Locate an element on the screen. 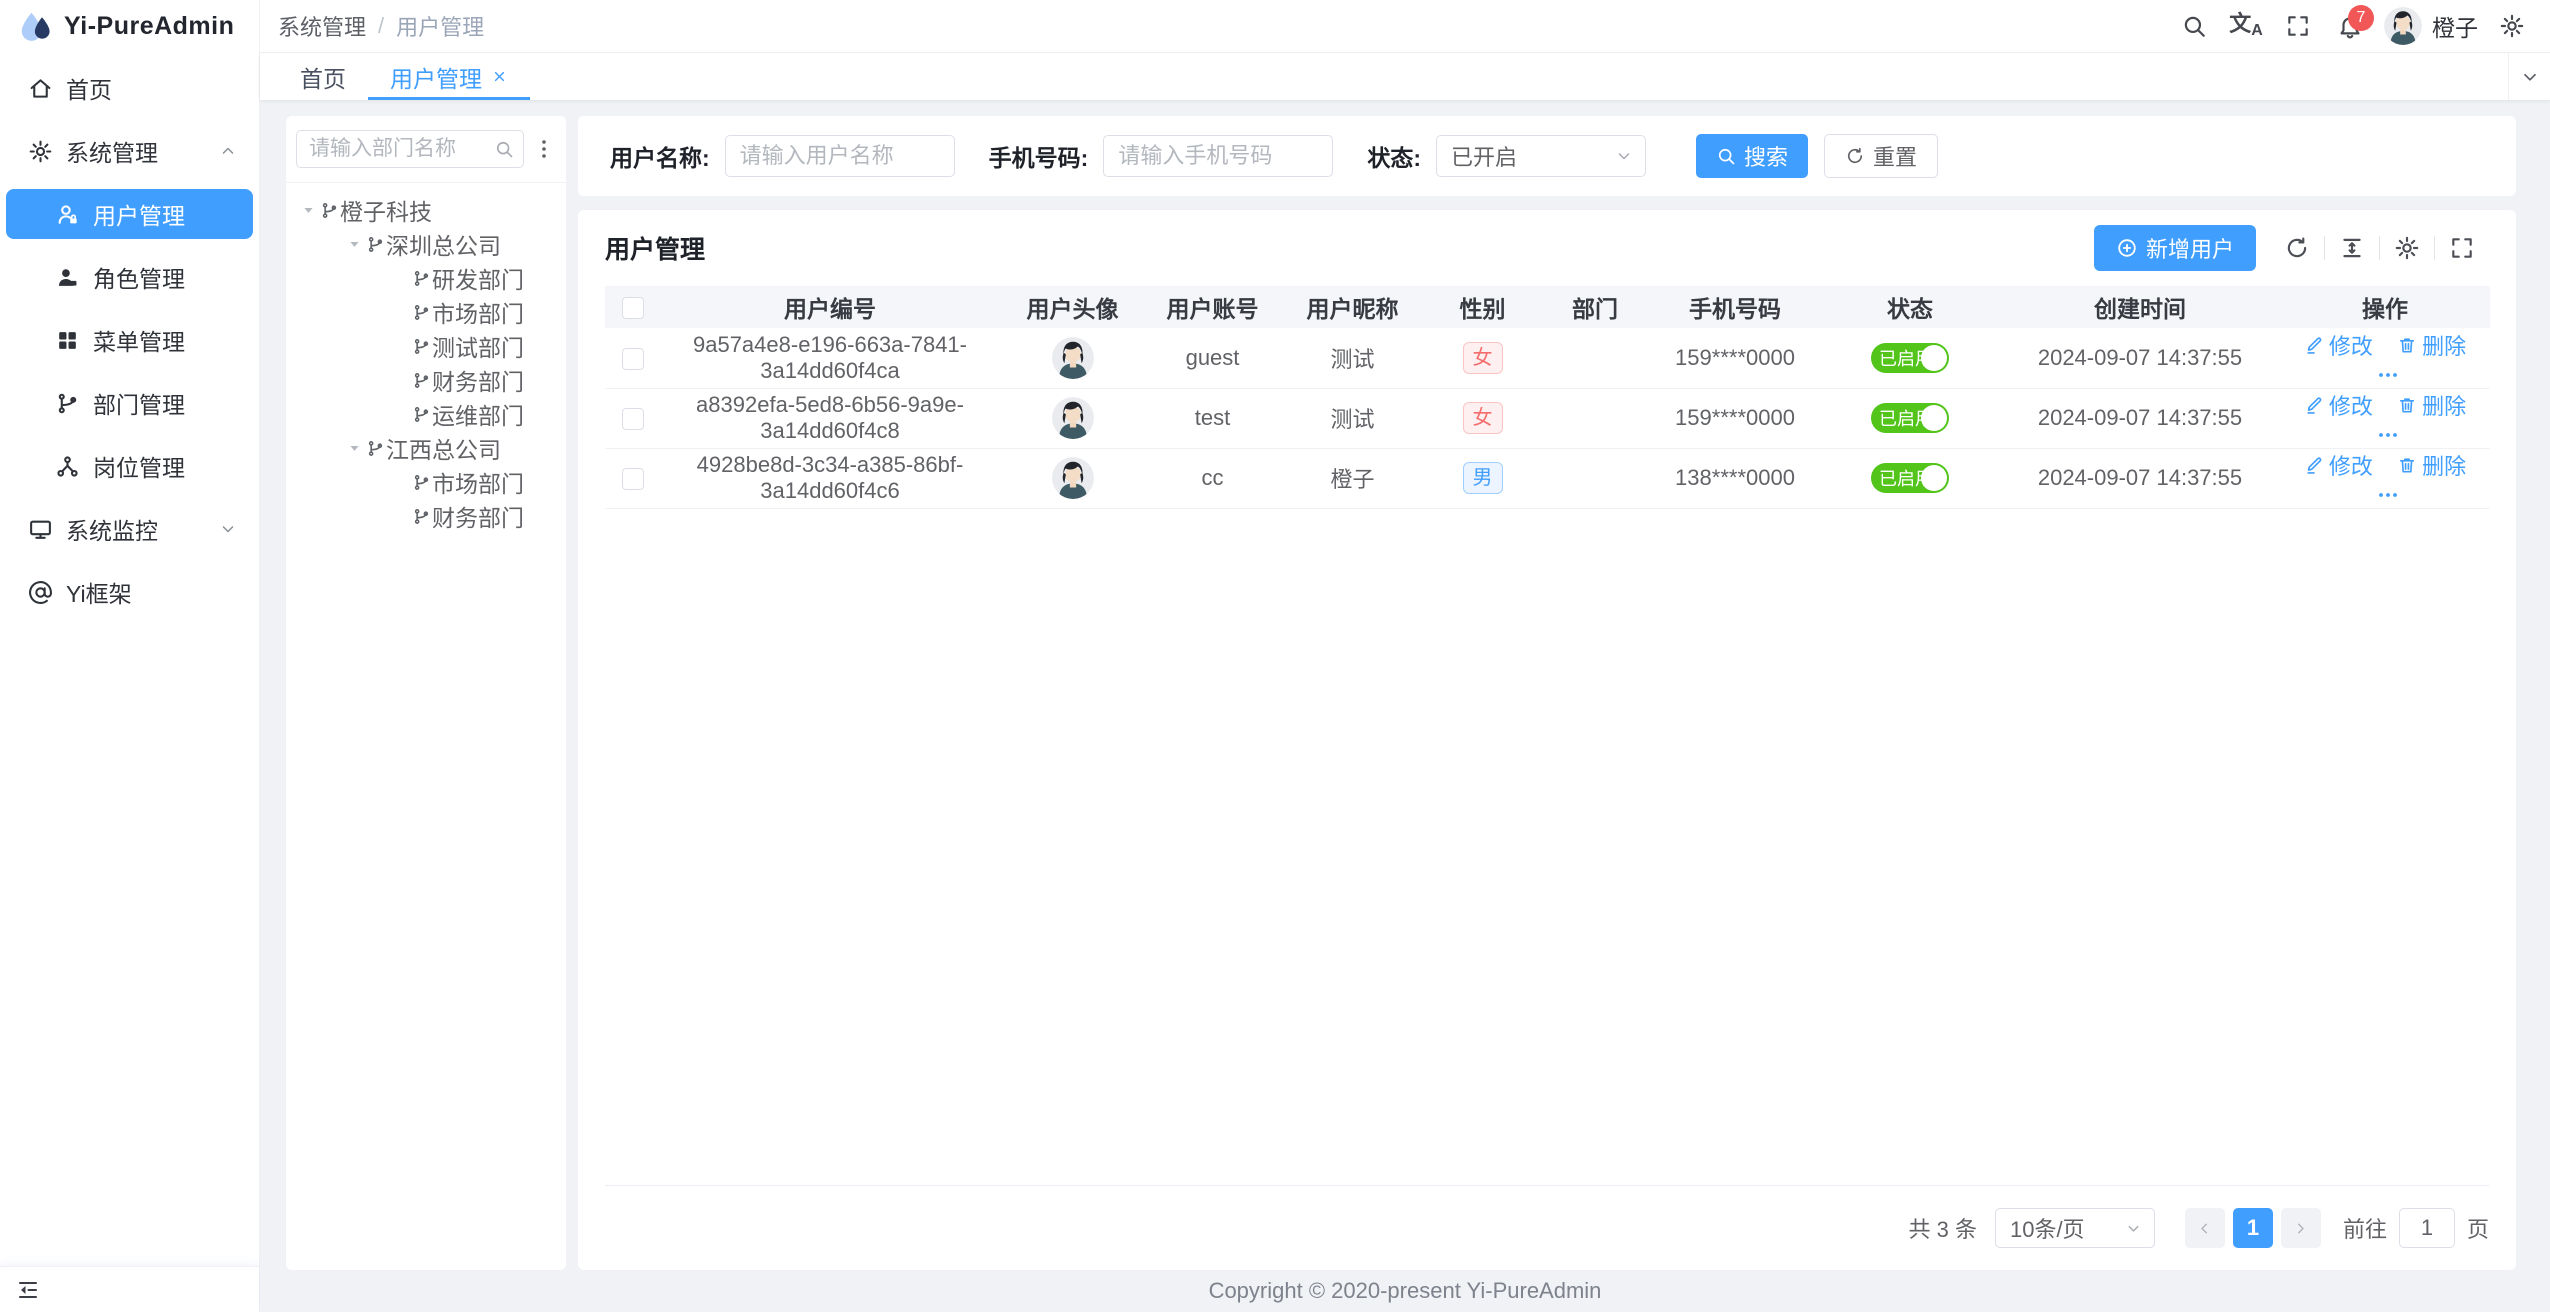  fullscreen-icon is located at coordinates (2298, 26).